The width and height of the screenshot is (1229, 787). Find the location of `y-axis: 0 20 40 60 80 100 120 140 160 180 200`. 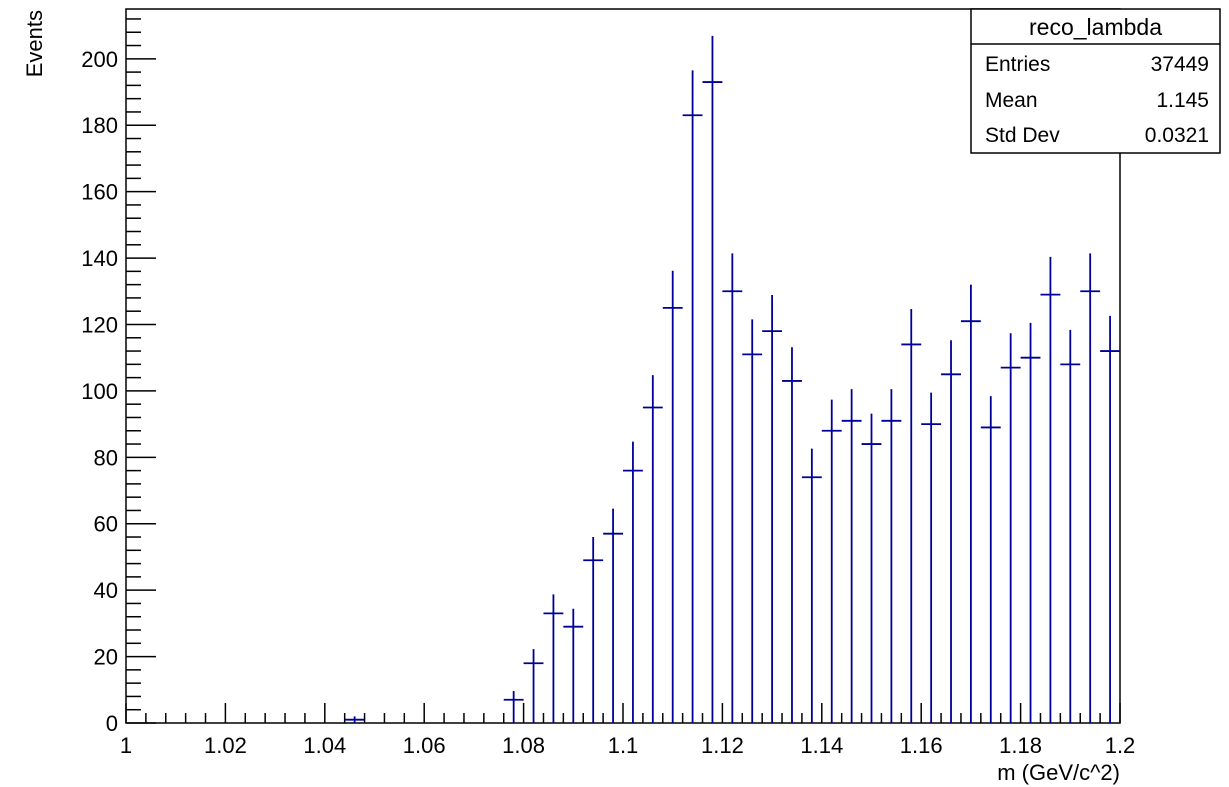

y-axis: 0 20 40 60 80 100 120 140 160 180 200 is located at coordinates (118, 377).